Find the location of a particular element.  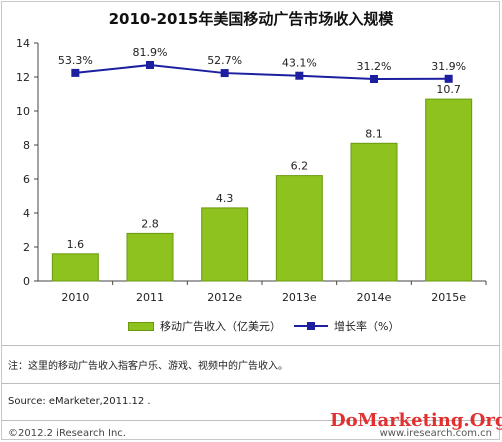

y-tick-label: 8 is located at coordinates (26, 145).